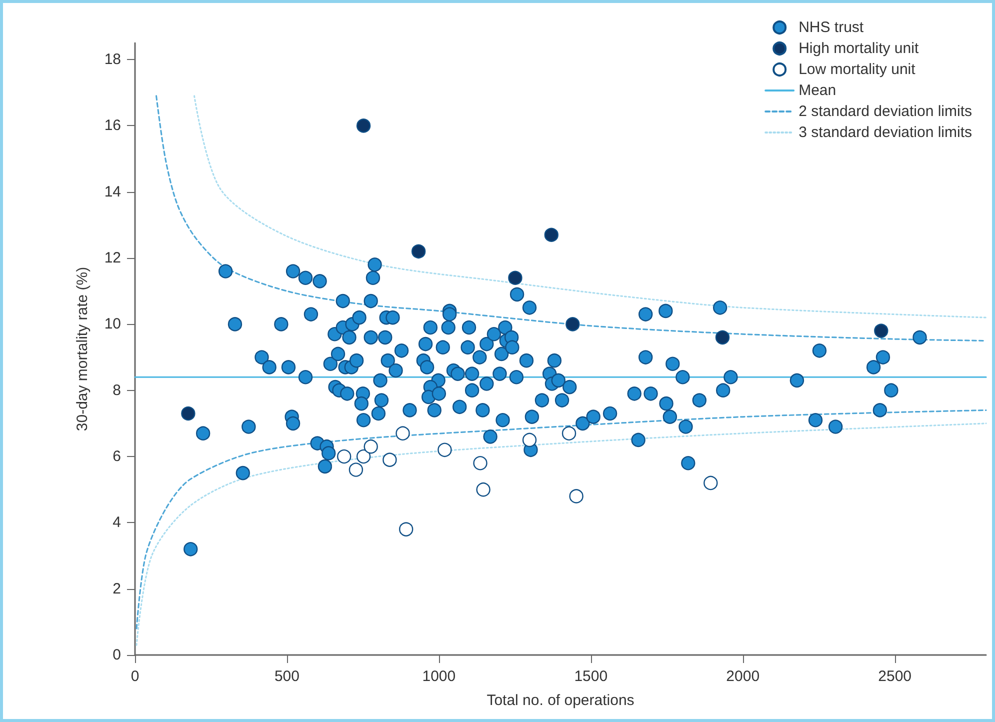 Image resolution: width=995 pixels, height=722 pixels. I want to click on x-axis-title: Total no. of operations, so click(560, 700).